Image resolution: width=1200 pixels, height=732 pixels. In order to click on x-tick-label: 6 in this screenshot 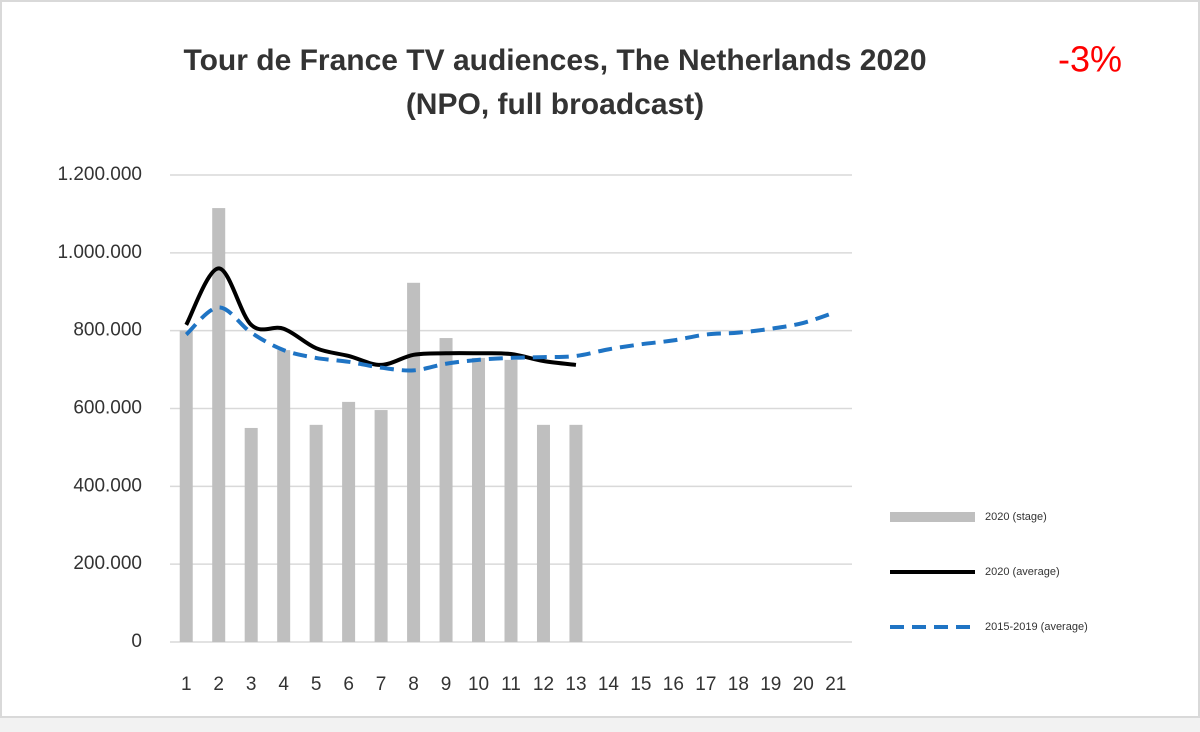, I will do `click(348, 684)`.